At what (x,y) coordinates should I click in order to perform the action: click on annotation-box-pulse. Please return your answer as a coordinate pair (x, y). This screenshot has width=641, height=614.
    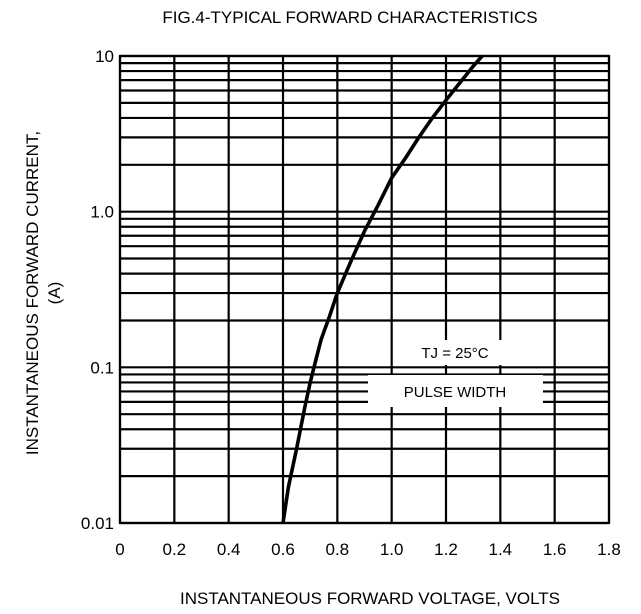
    Looking at the image, I should click on (455, 391).